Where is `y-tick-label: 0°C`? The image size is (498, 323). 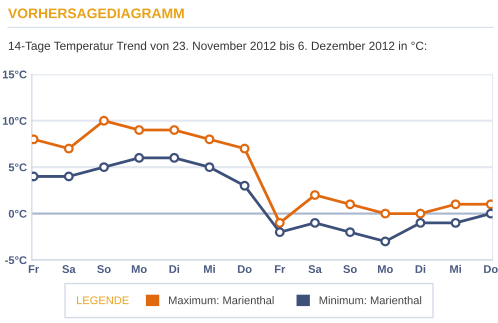 y-tick-label: 0°C is located at coordinates (17, 214).